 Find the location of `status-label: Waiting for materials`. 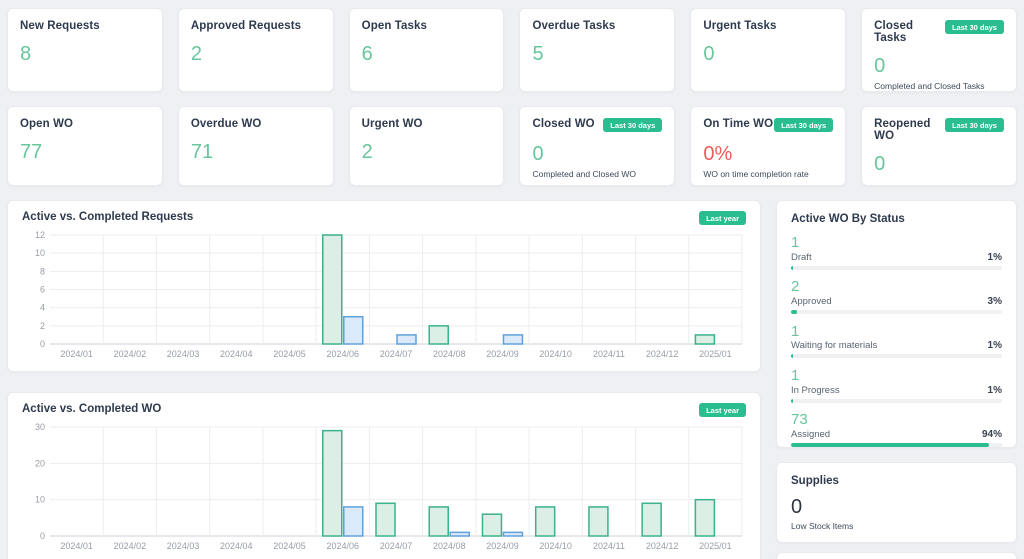

status-label: Waiting for materials is located at coordinates (834, 346).